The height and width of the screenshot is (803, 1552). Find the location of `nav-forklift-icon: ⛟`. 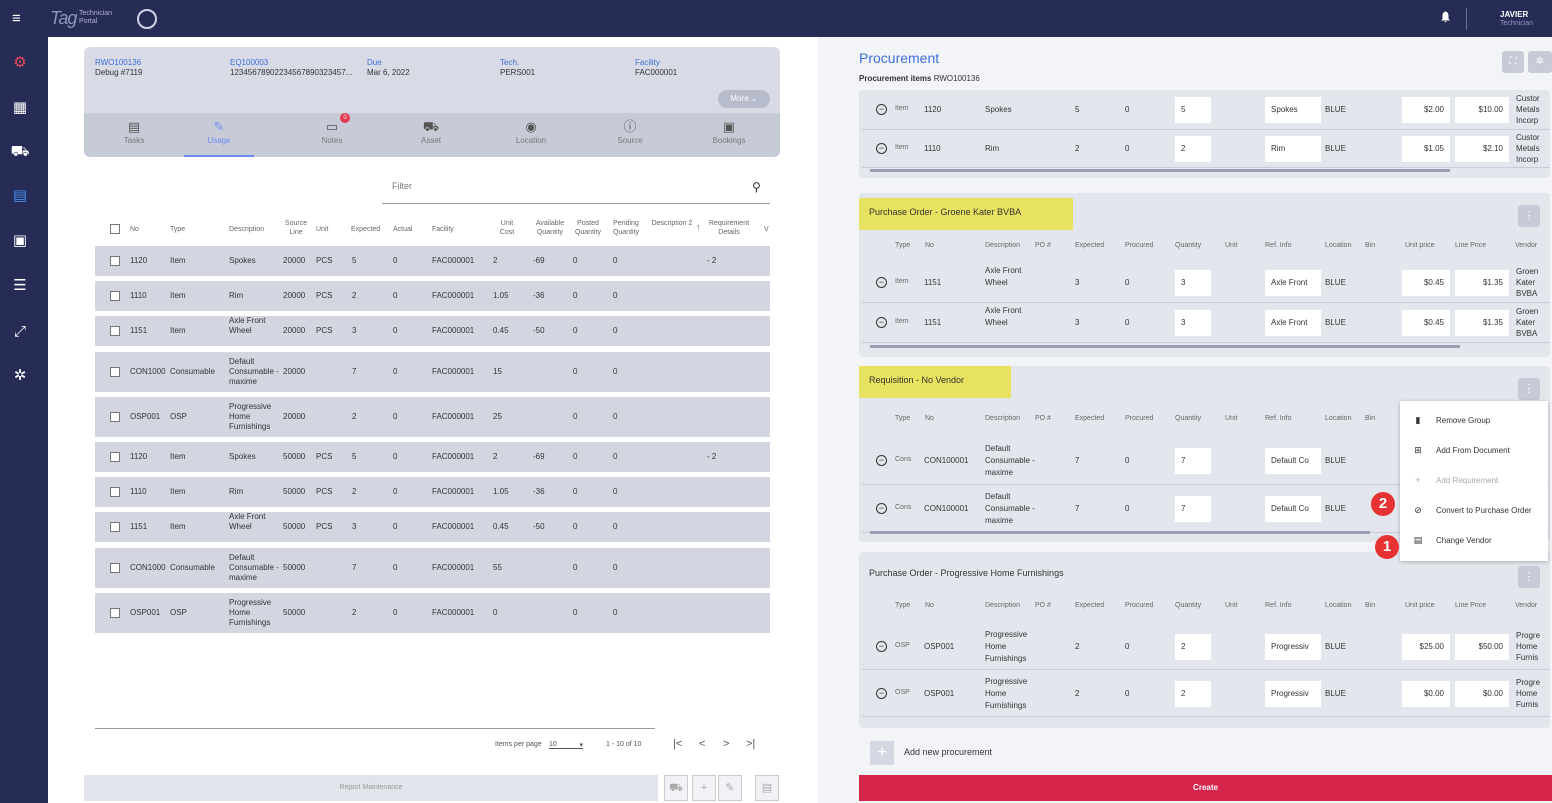

nav-forklift-icon: ⛟ is located at coordinates (20, 151).